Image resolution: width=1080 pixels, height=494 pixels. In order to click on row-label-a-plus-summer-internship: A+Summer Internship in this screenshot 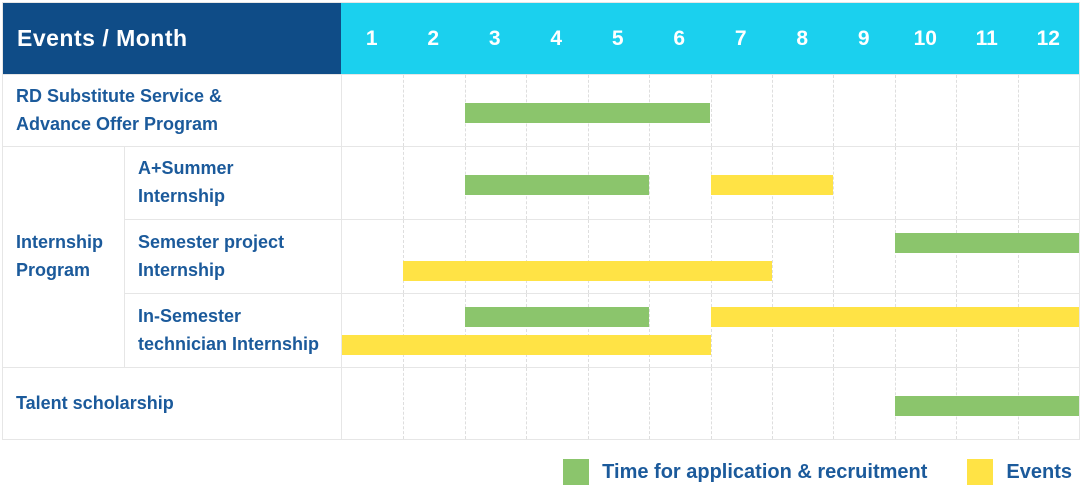, I will do `click(232, 182)`.